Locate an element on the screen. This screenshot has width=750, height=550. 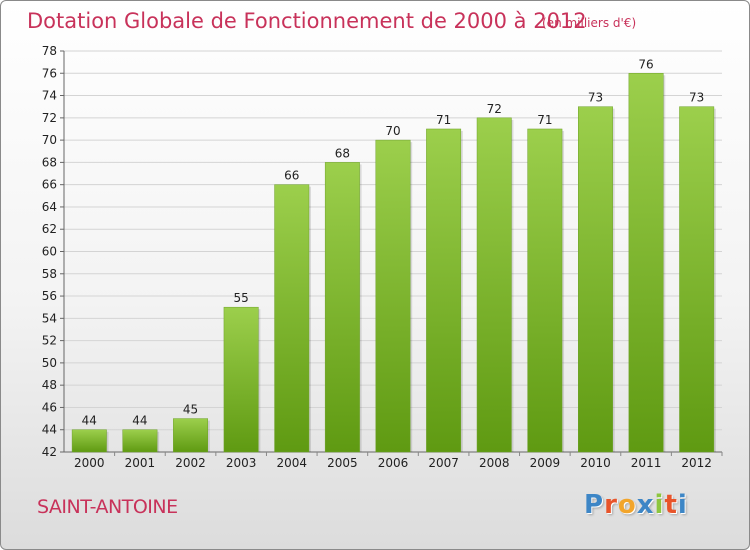
logo-letter: P is located at coordinates (594, 505).